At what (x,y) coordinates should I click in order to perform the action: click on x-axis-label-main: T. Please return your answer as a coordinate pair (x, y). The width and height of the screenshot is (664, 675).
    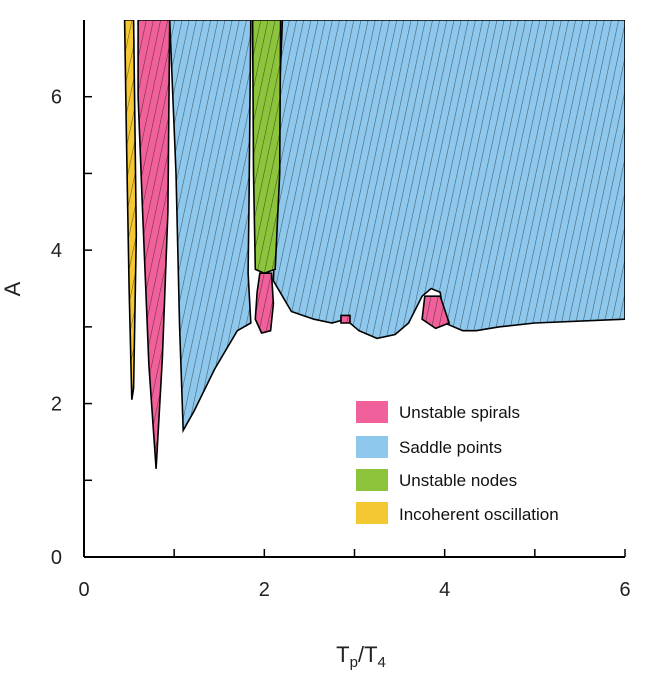
    Looking at the image, I should click on (342, 654).